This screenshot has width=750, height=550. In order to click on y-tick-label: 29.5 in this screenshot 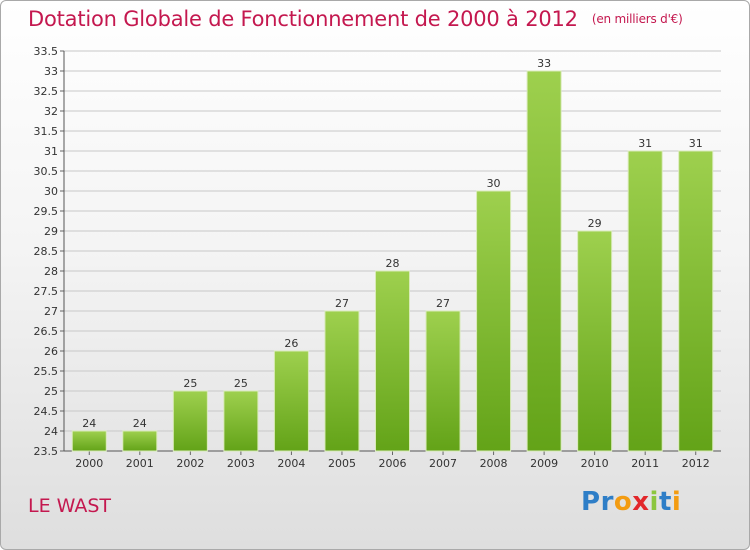, I will do `click(46, 211)`.